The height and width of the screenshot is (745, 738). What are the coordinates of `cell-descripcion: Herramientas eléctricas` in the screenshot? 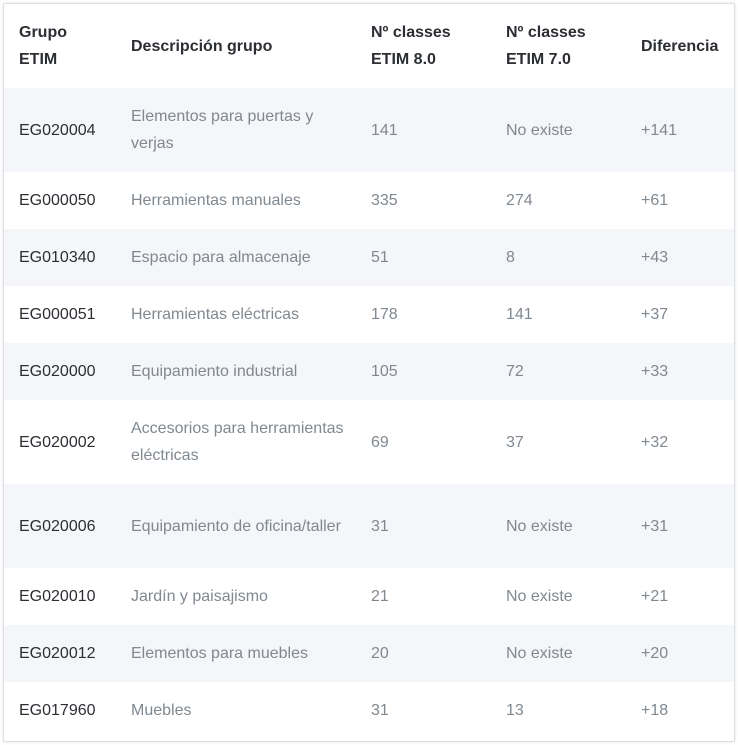 It's located at (215, 314).